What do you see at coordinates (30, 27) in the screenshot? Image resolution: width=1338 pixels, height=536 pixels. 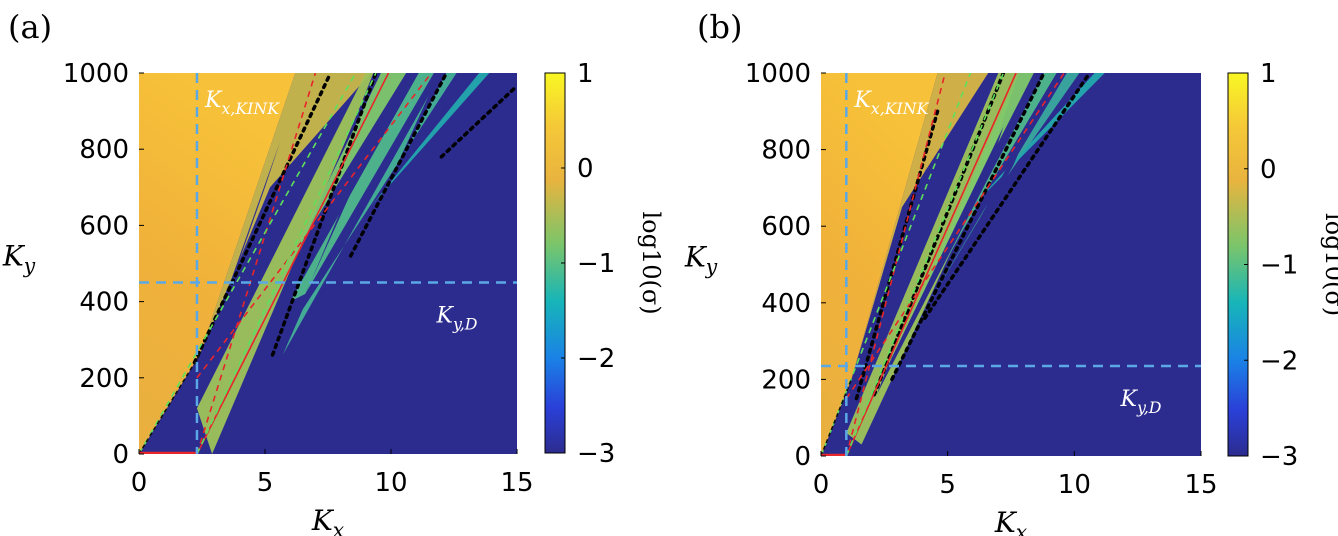 I see `panel-label: (a)` at bounding box center [30, 27].